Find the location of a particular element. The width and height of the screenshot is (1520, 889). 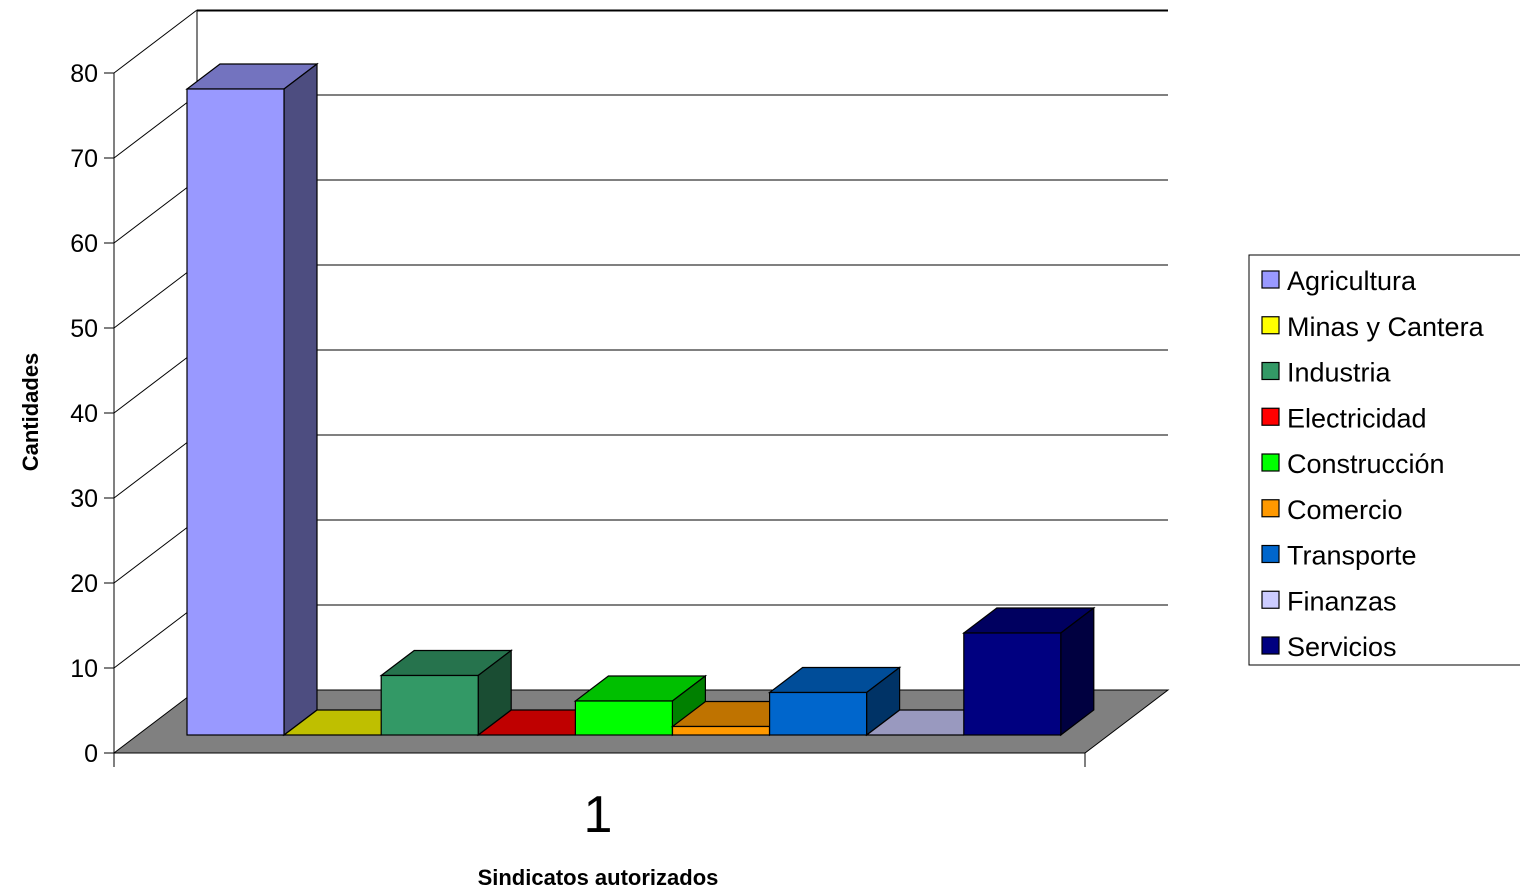

category-label: 1 is located at coordinates (598, 815).